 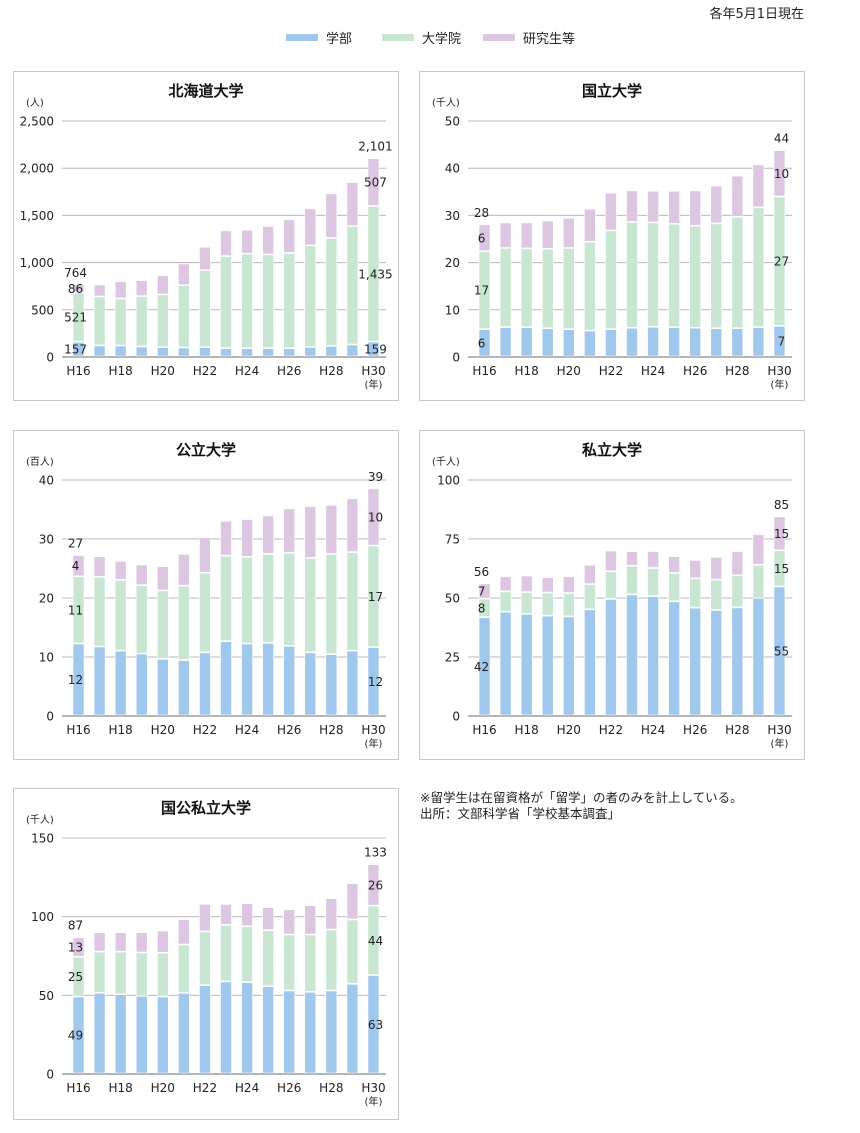 What do you see at coordinates (781, 505) in the screenshot?
I see `data-label-total: 85` at bounding box center [781, 505].